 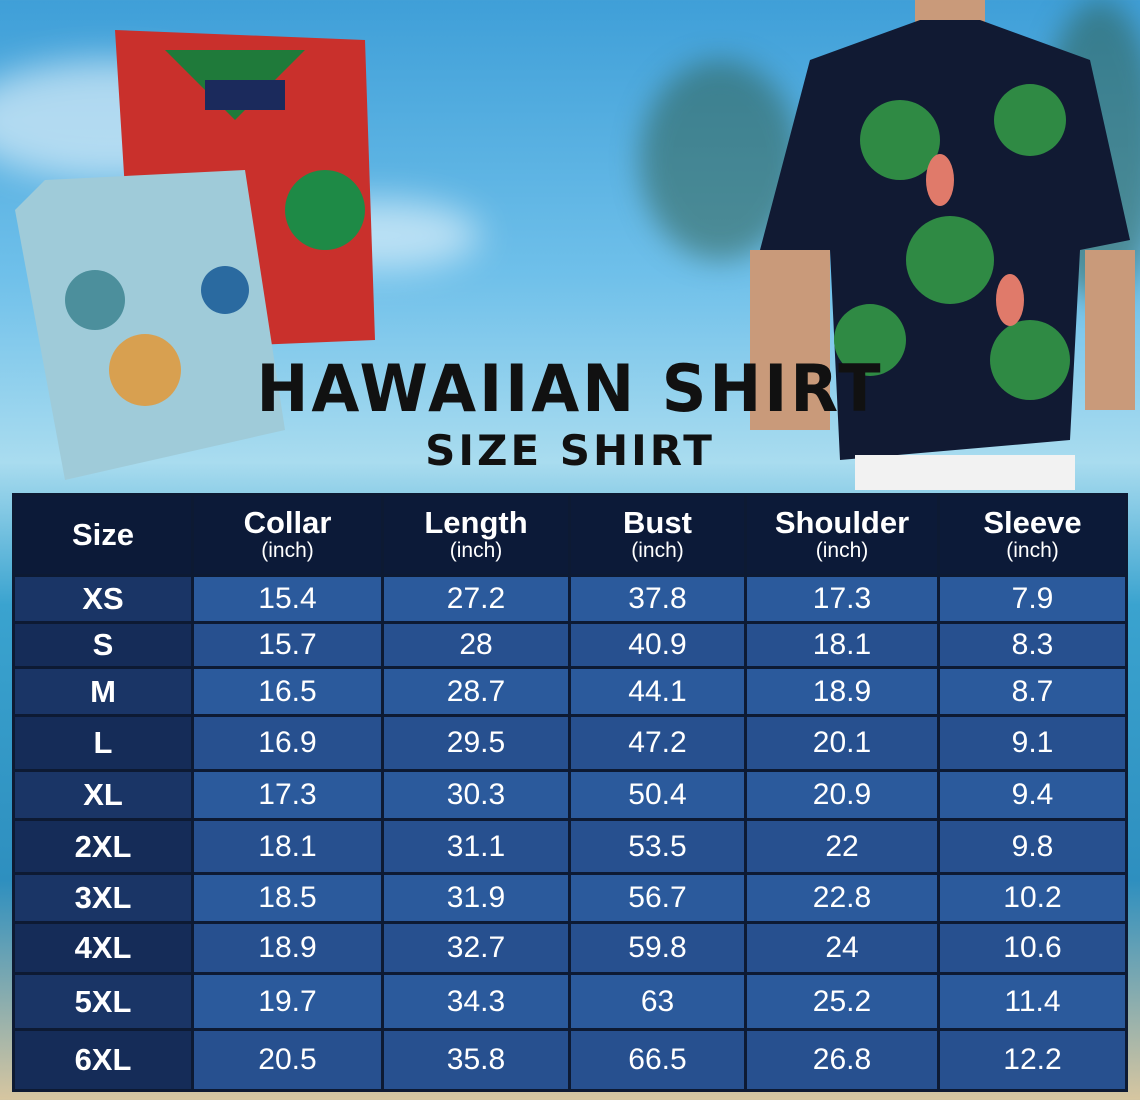 What do you see at coordinates (657, 599) in the screenshot?
I see `measurement-cell: 37.8` at bounding box center [657, 599].